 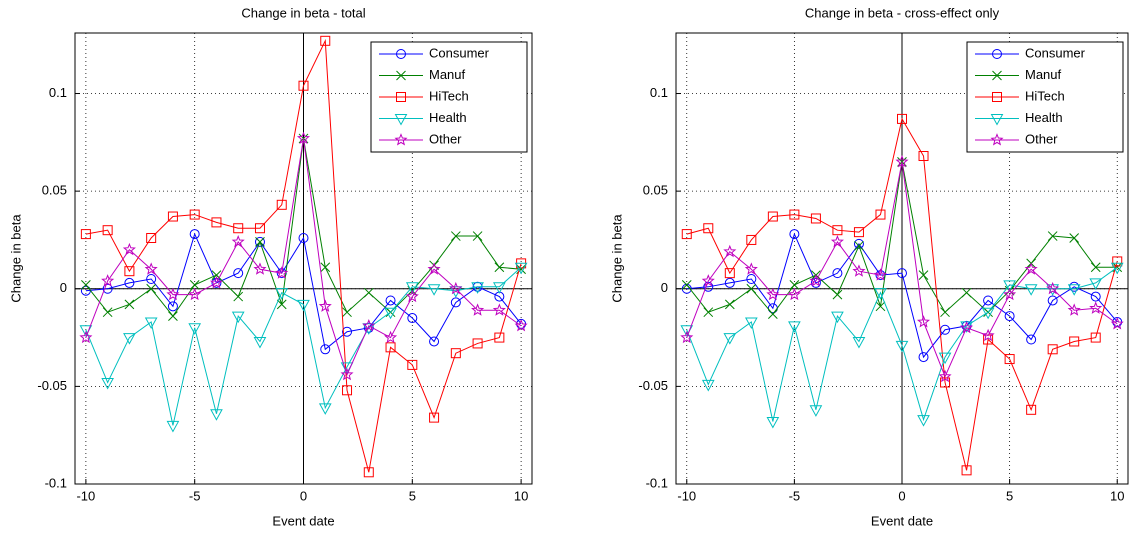 What do you see at coordinates (1117, 495) in the screenshot?
I see `x-tick-label: 10` at bounding box center [1117, 495].